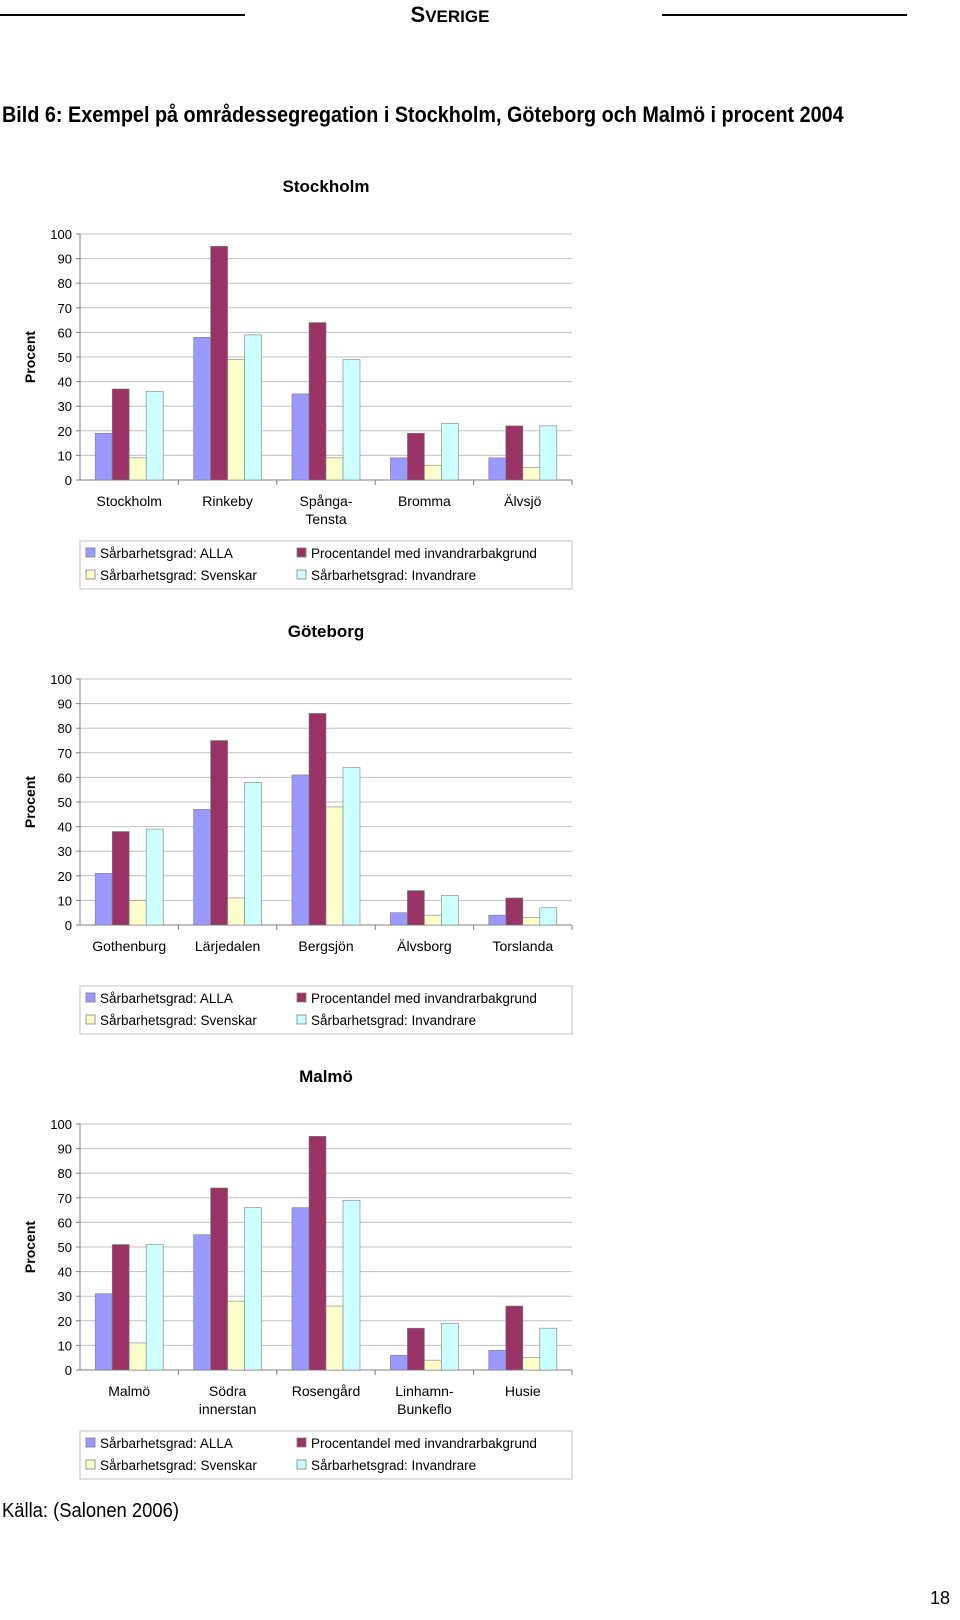 The width and height of the screenshot is (960, 1620). Describe the element at coordinates (326, 631) in the screenshot. I see `chart-goteborg-title: Göteborg` at that location.